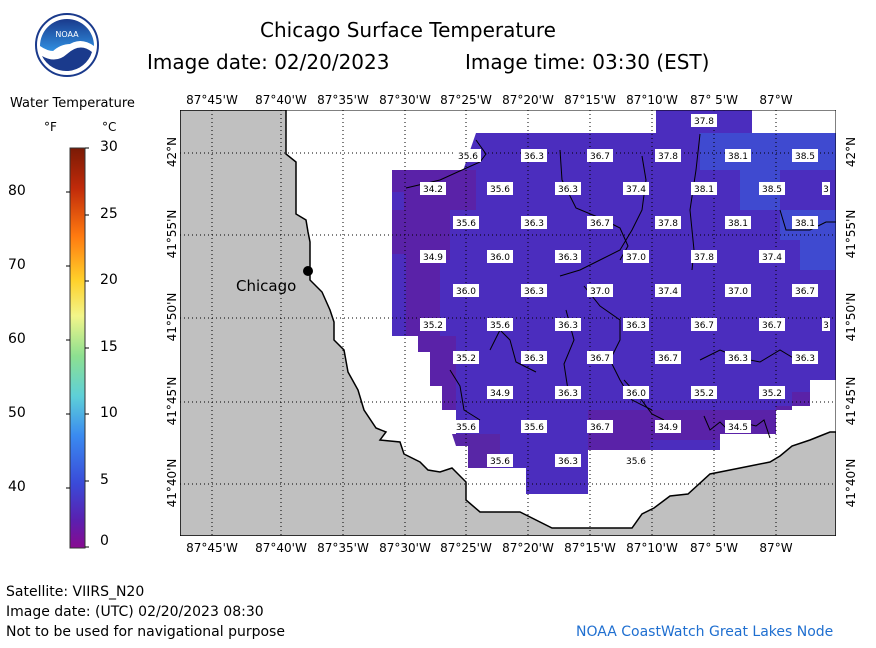 The image size is (876, 648). What do you see at coordinates (104, 480) in the screenshot?
I see `legend-c-tick: 5` at bounding box center [104, 480].